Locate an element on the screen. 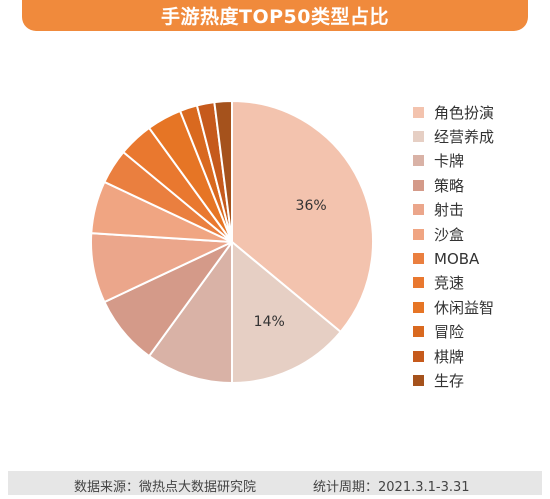 This screenshot has width=550, height=499. legend-item: 生存 is located at coordinates (453, 380).